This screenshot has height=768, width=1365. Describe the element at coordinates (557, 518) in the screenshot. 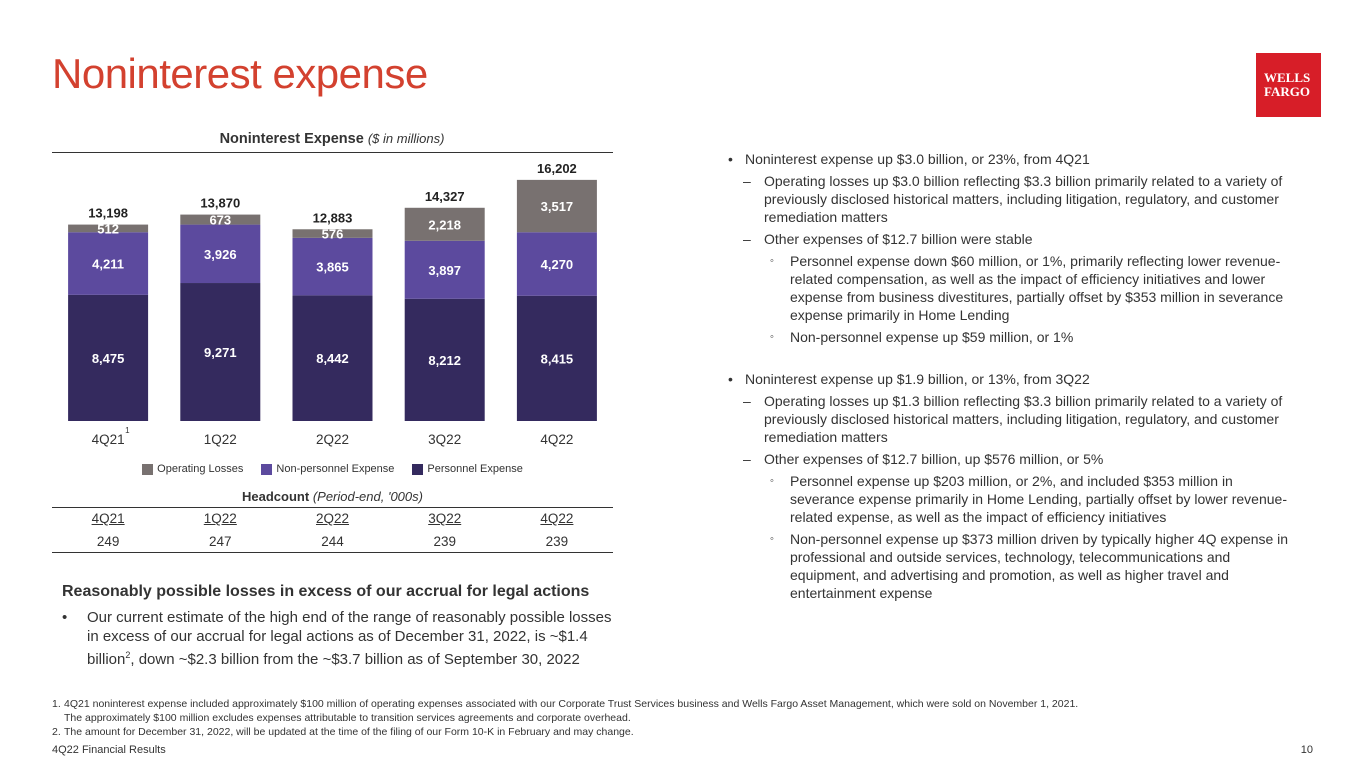

I see `headcount-header-cell: 4Q22` at that location.